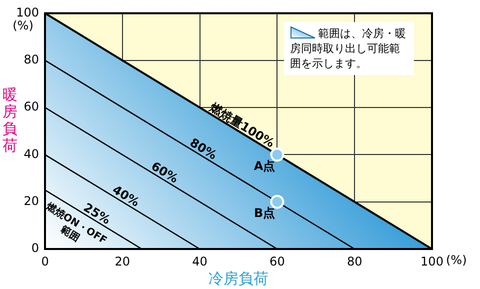 The height and width of the screenshot is (289, 480). Describe the element at coordinates (31, 153) in the screenshot. I see `y-tick-label: 40` at that location.